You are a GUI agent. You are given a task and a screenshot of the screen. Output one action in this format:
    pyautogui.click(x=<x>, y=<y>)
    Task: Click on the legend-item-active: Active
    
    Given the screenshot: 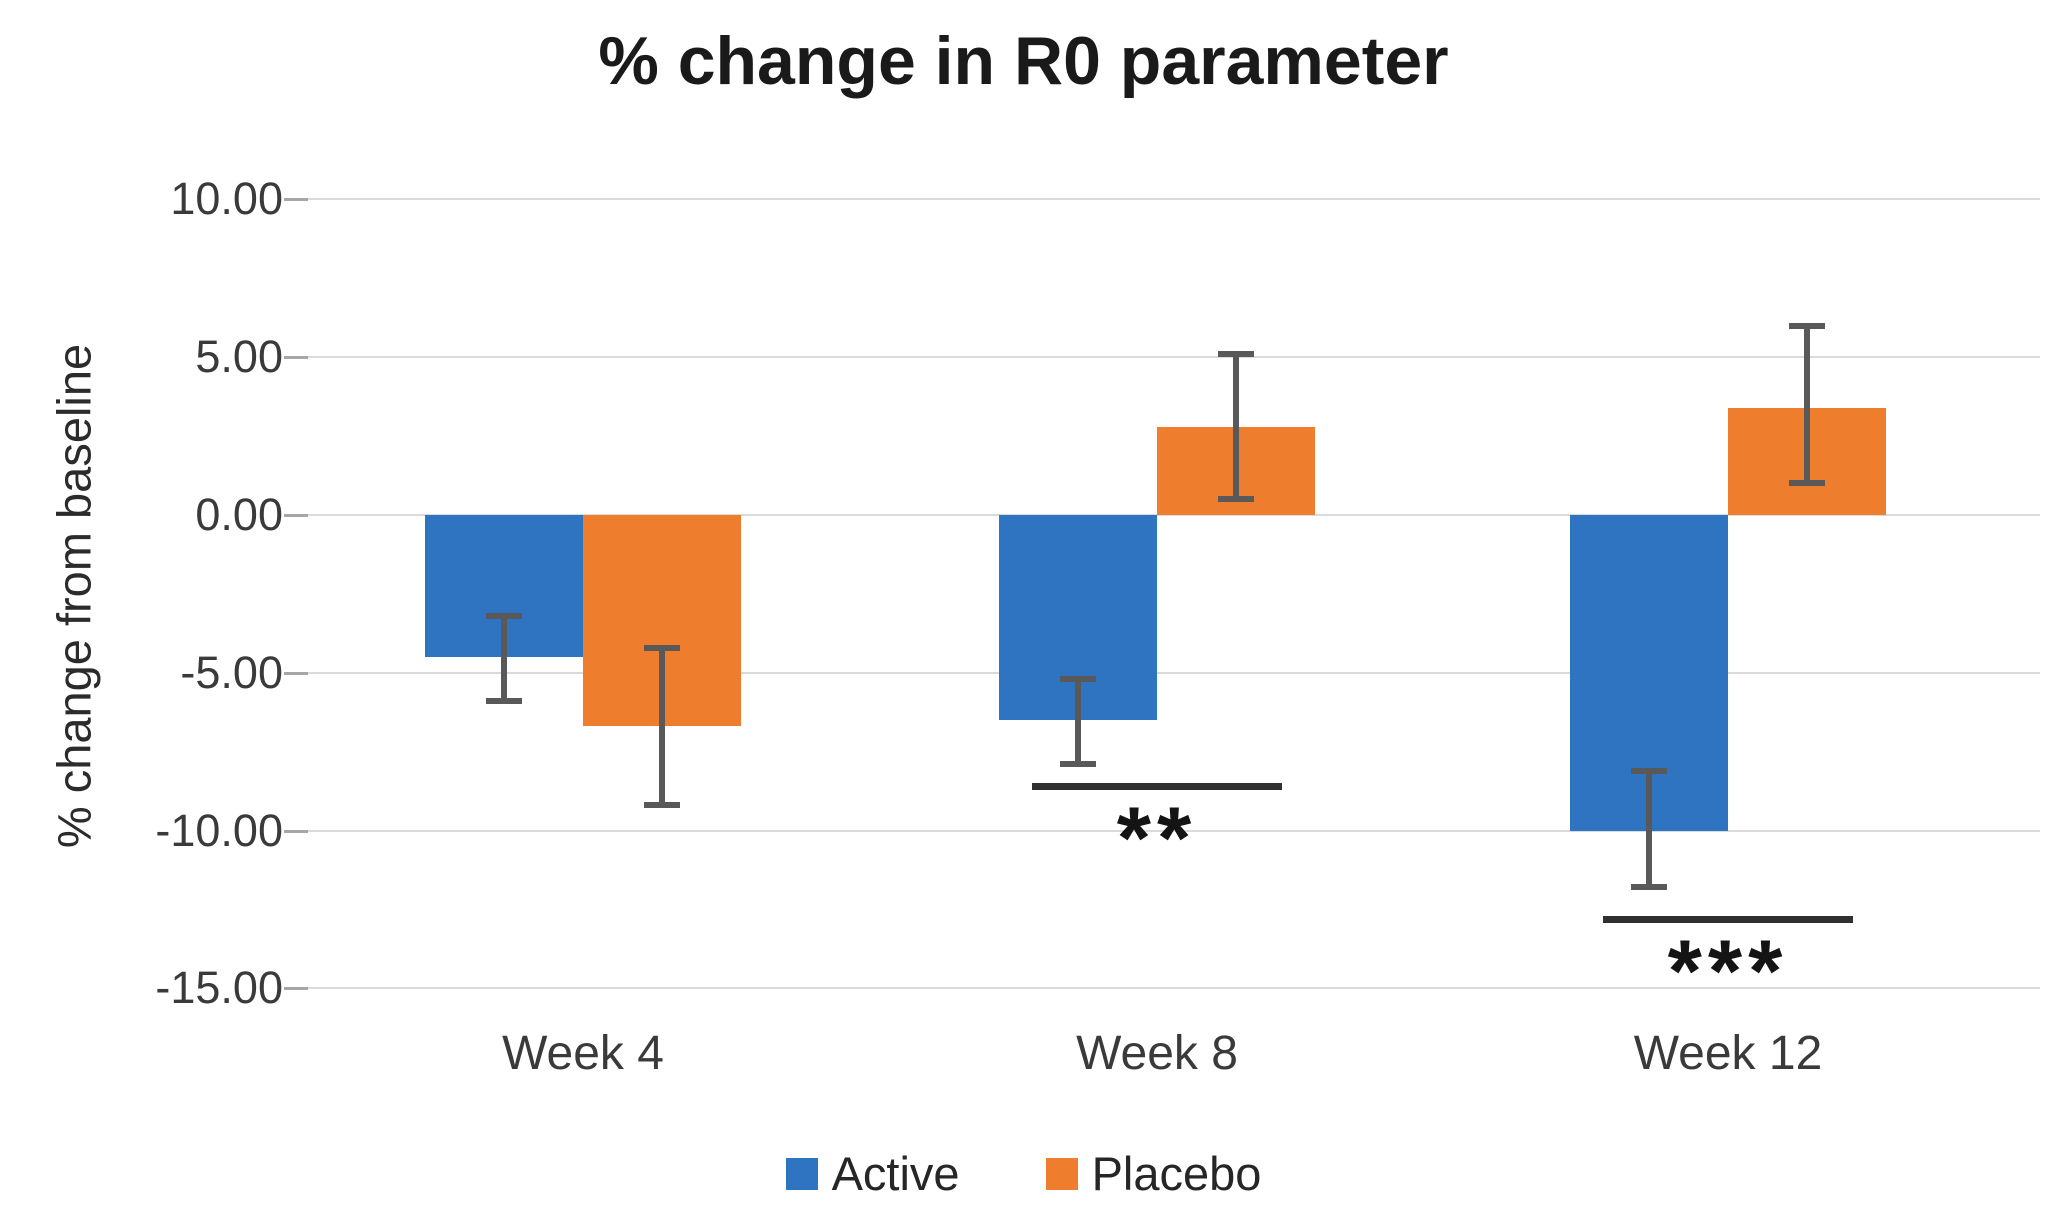 What is the action you would take?
    pyautogui.click(x=872, y=1173)
    